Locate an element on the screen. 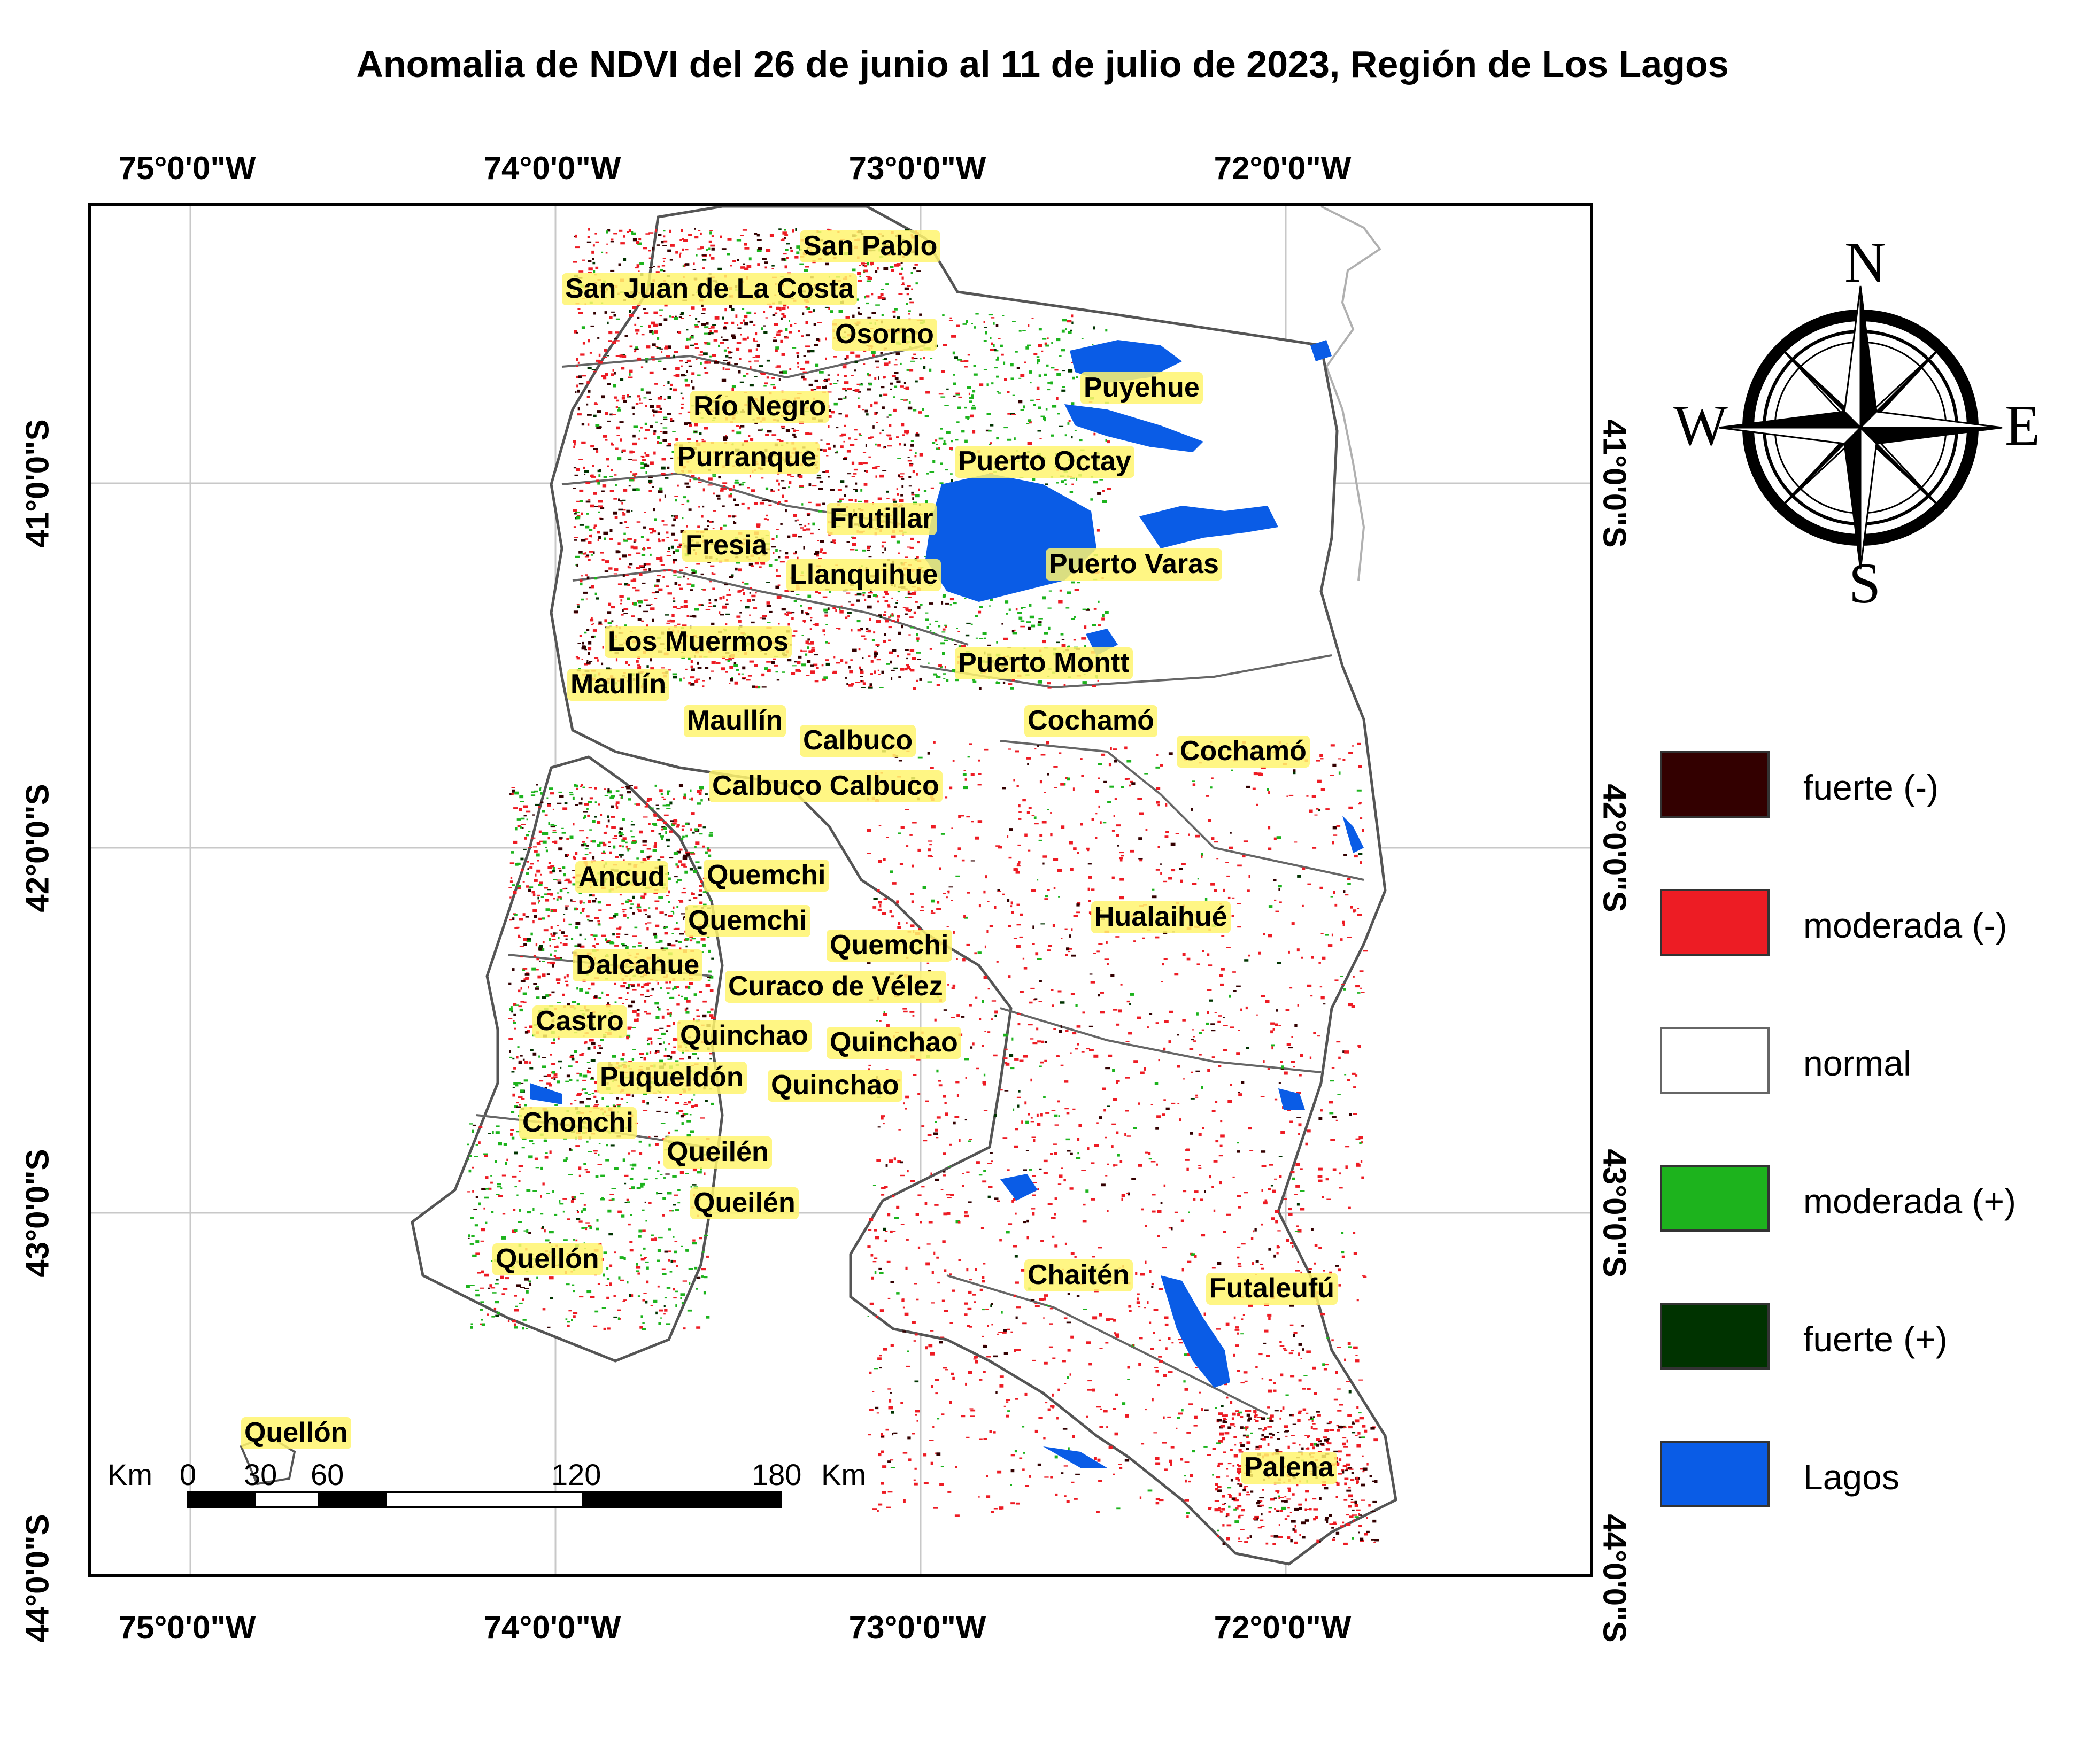  place-label: Osorno is located at coordinates (884, 335).